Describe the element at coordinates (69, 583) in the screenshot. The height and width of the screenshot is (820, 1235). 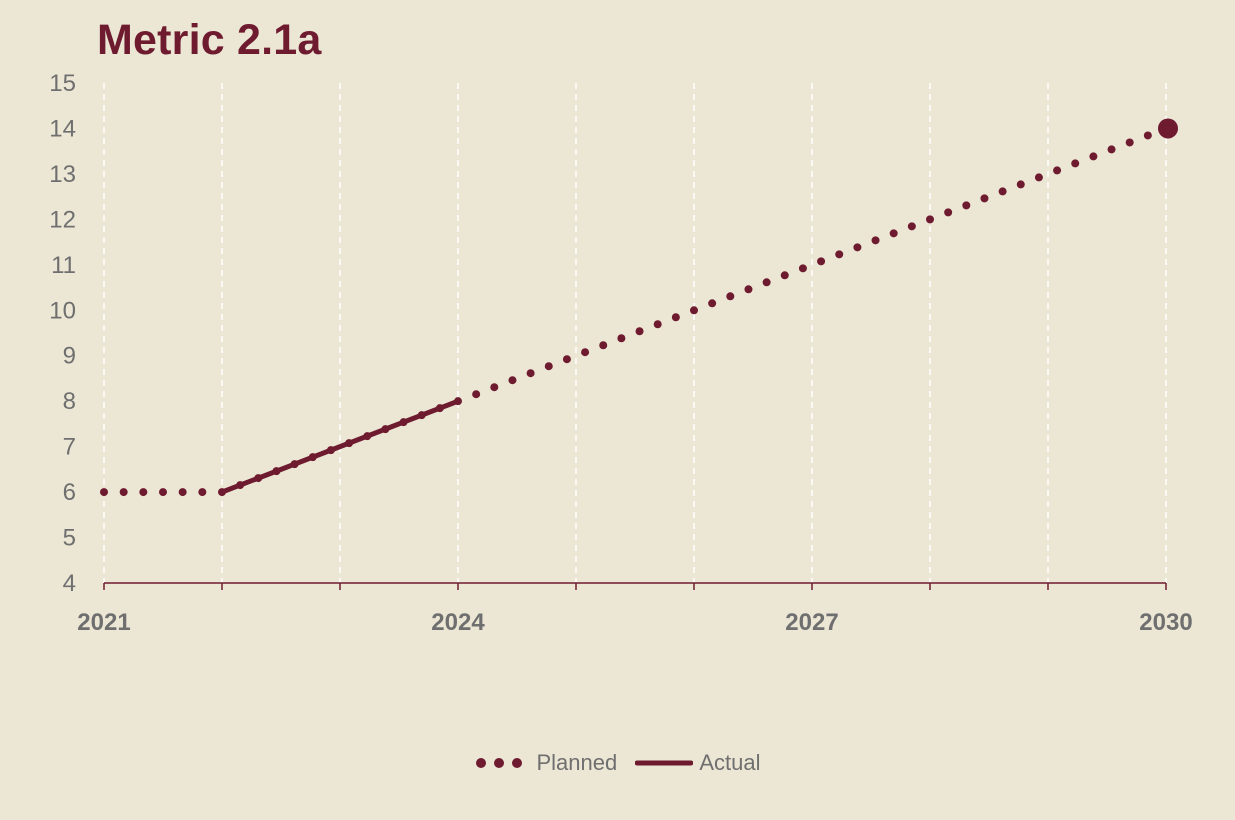
I see `y-tick-label: 4` at that location.